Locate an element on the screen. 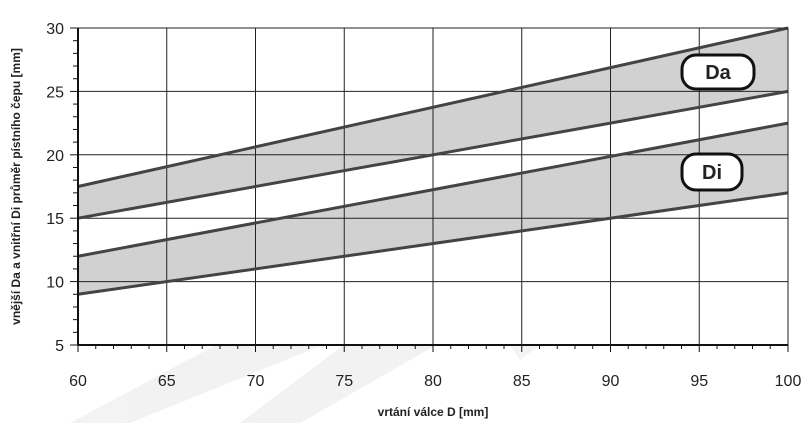 Image resolution: width=804 pixels, height=428 pixels. band-label-di: Di is located at coordinates (712, 172).